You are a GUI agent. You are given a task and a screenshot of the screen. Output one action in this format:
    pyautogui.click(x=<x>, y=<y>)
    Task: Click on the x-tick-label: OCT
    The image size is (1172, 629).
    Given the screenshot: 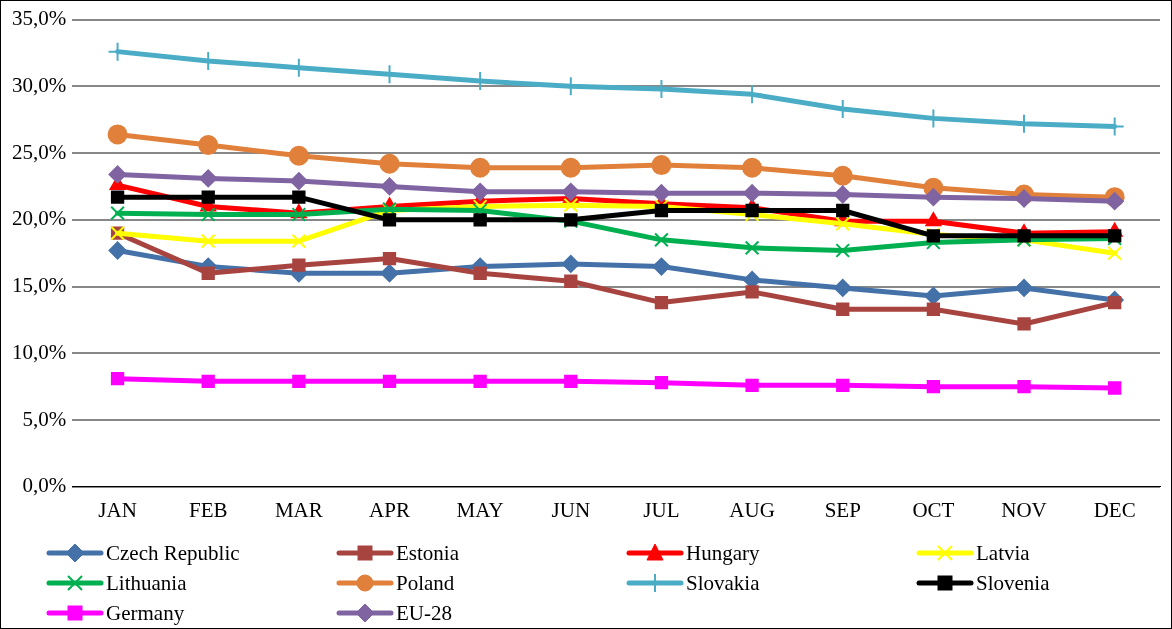 What is the action you would take?
    pyautogui.click(x=933, y=509)
    